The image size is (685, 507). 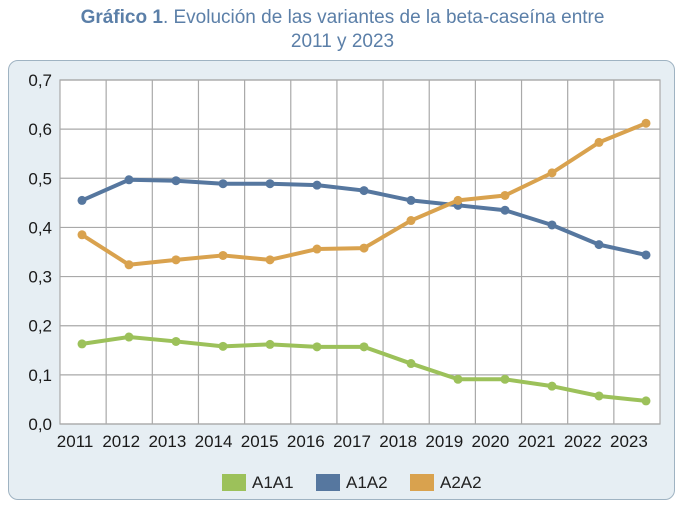 What do you see at coordinates (40, 326) in the screenshot?
I see `y-tick-label: 0,2` at bounding box center [40, 326].